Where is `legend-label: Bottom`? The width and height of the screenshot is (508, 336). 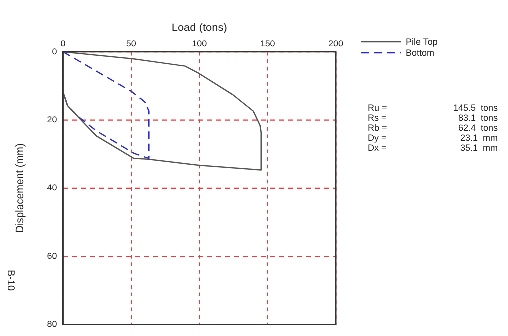
legend-label: Bottom is located at coordinates (420, 53).